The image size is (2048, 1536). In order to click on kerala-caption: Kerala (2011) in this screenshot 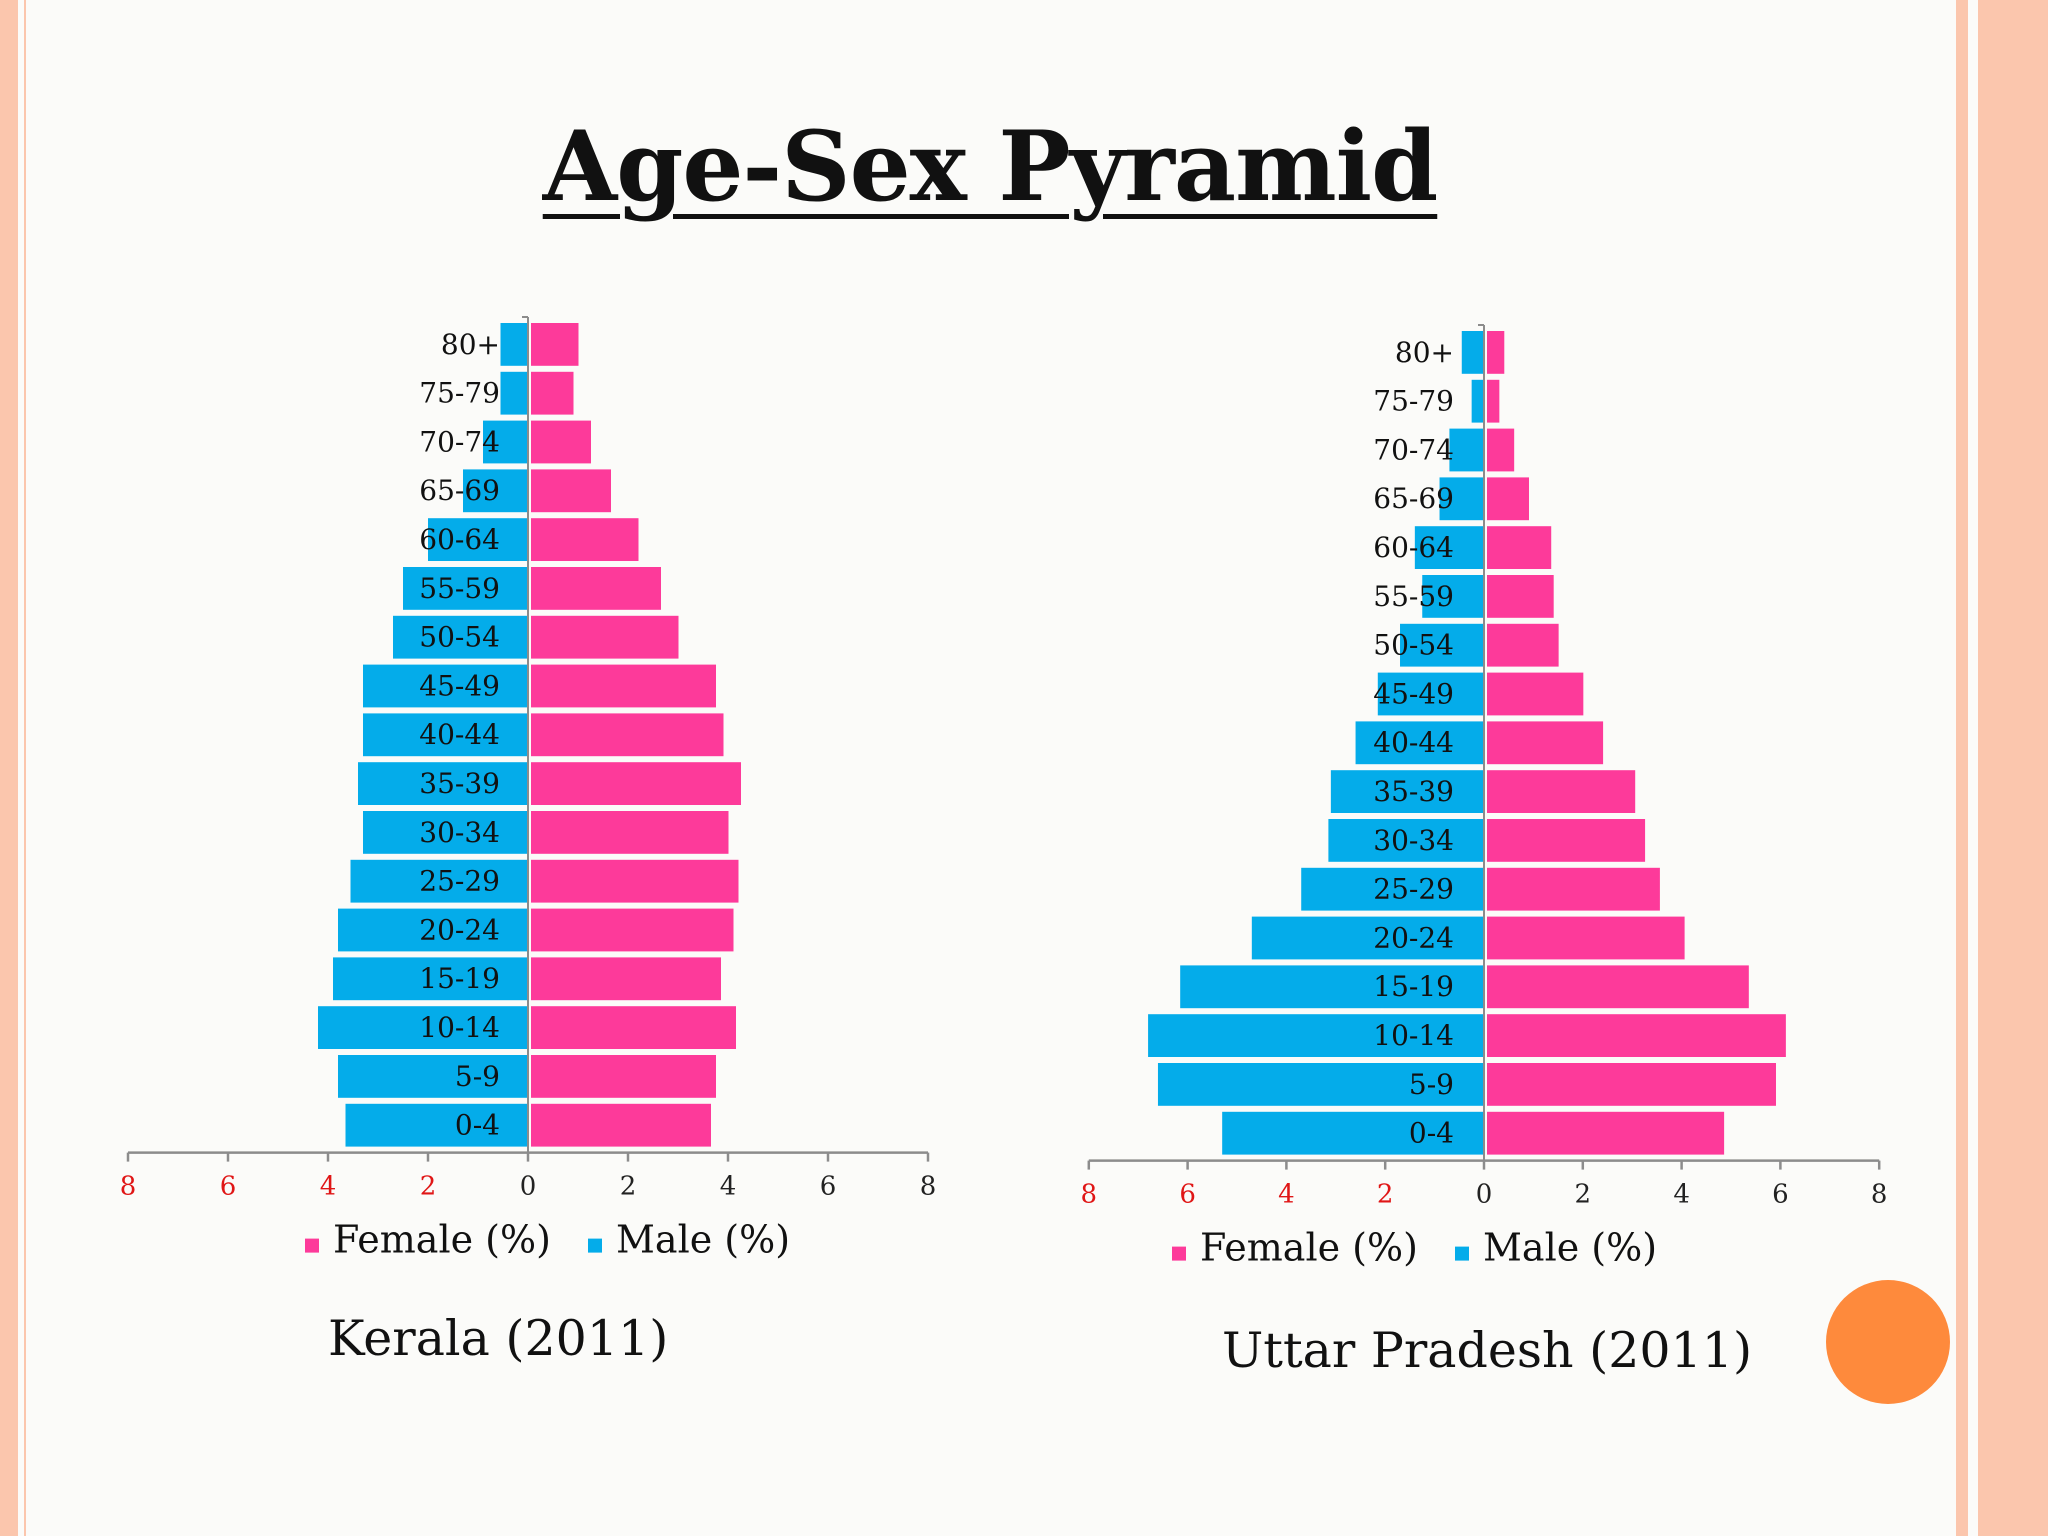, I will do `click(498, 1338)`.